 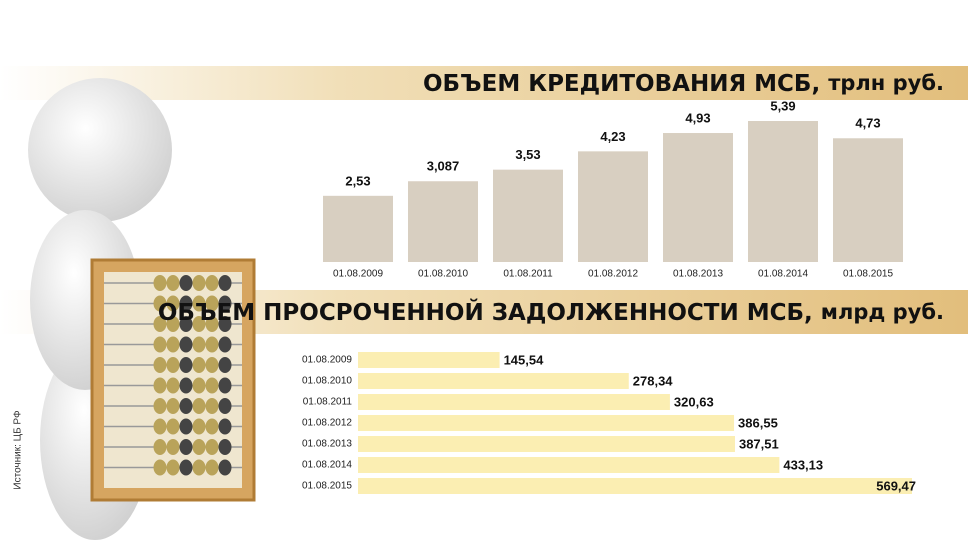 I want to click on x-tick-label: 01.08.2014, so click(x=783, y=274).